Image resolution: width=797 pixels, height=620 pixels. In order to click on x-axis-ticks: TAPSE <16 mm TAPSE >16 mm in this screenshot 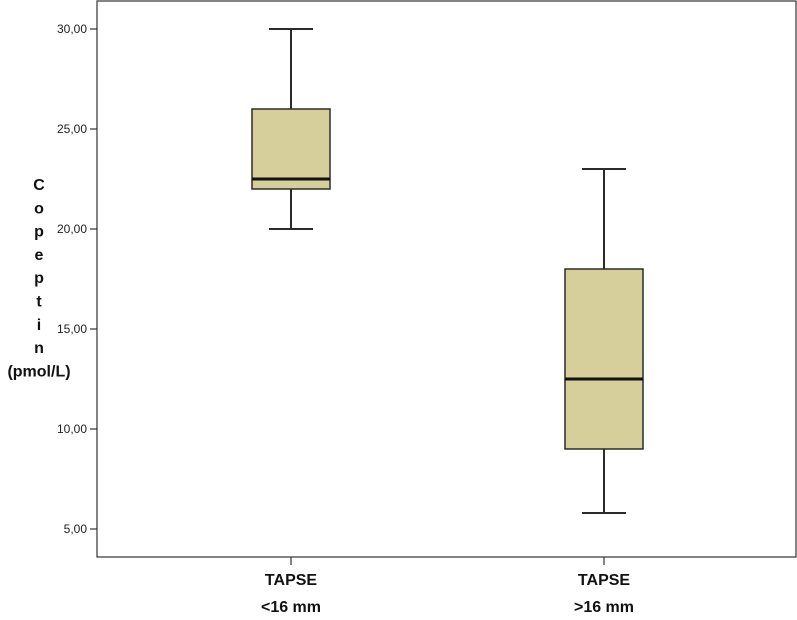, I will do `click(447, 586)`.